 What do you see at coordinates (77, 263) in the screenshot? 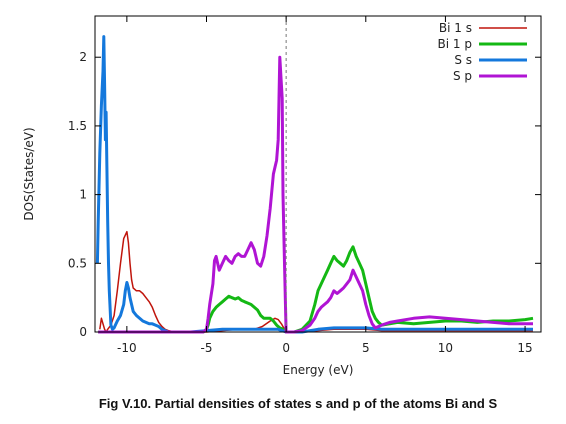
I see `y-tick-label: 0.5` at bounding box center [77, 263].